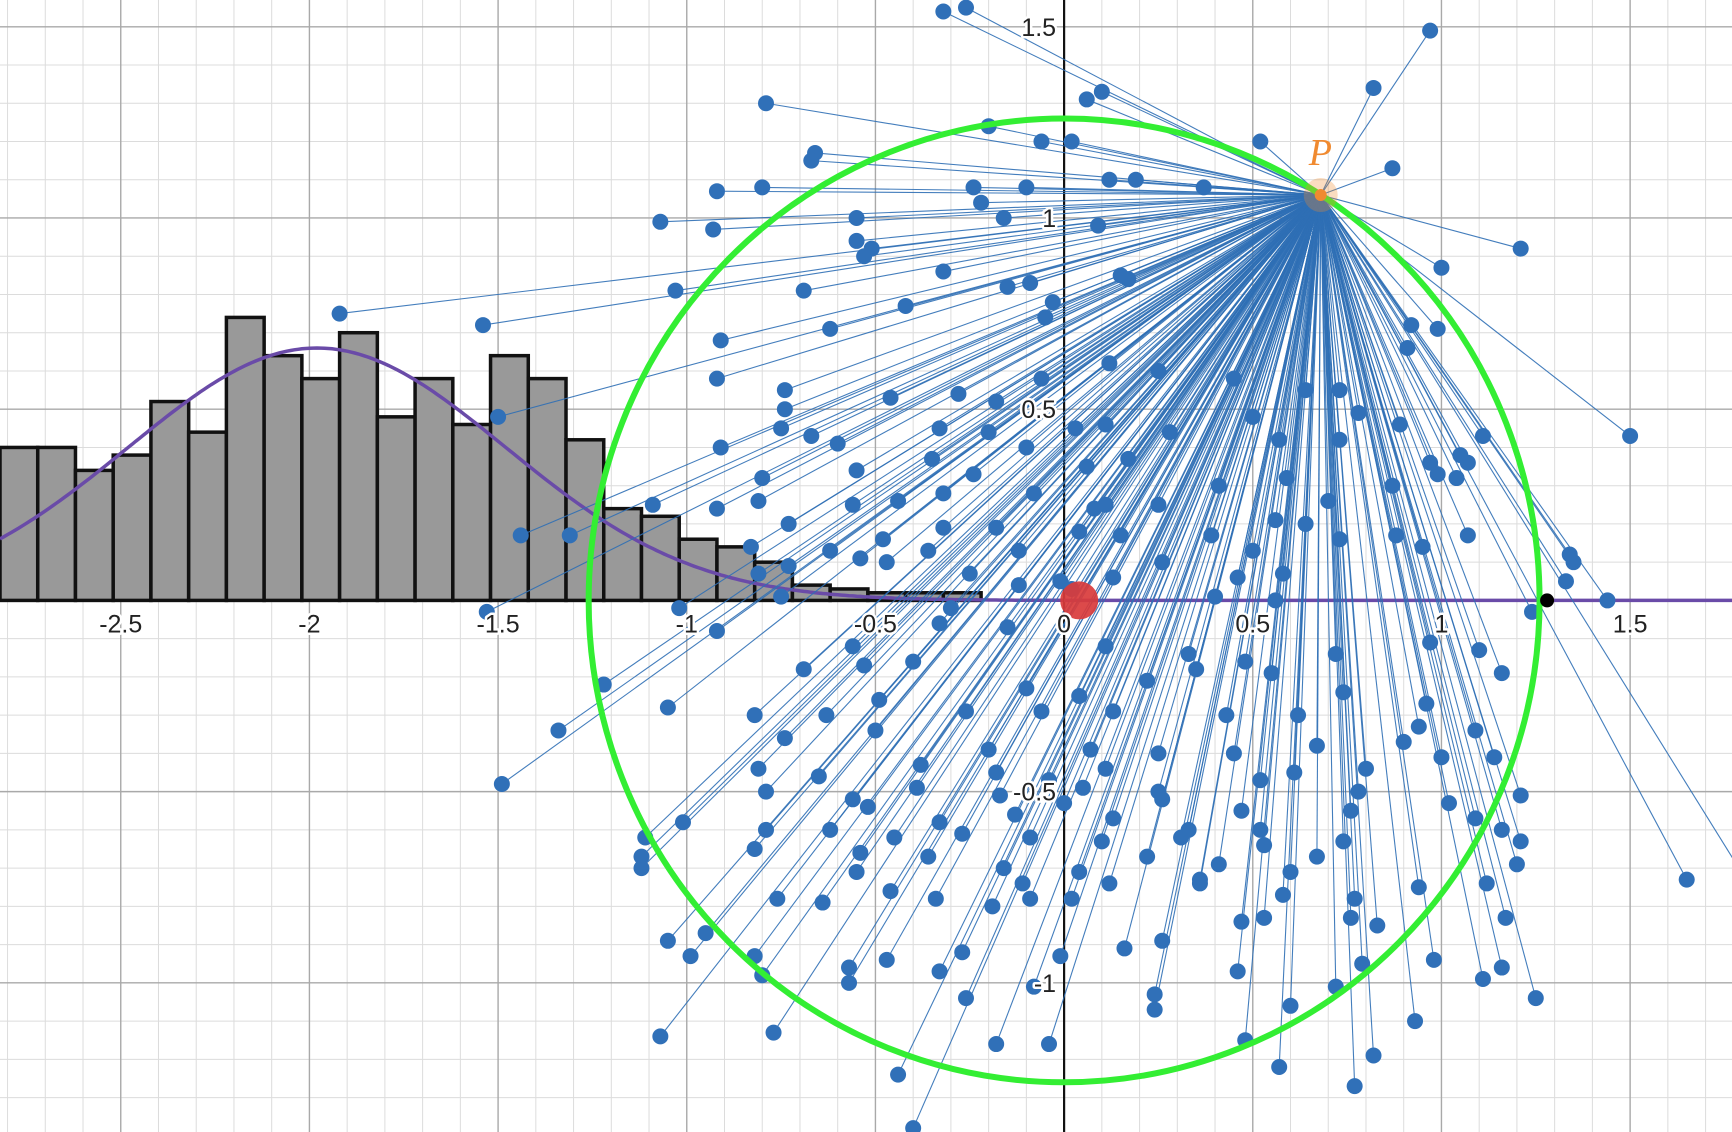 The width and height of the screenshot is (1732, 1132). Describe the element at coordinates (1320, 153) in the screenshot. I see `point-p-label: P` at that location.